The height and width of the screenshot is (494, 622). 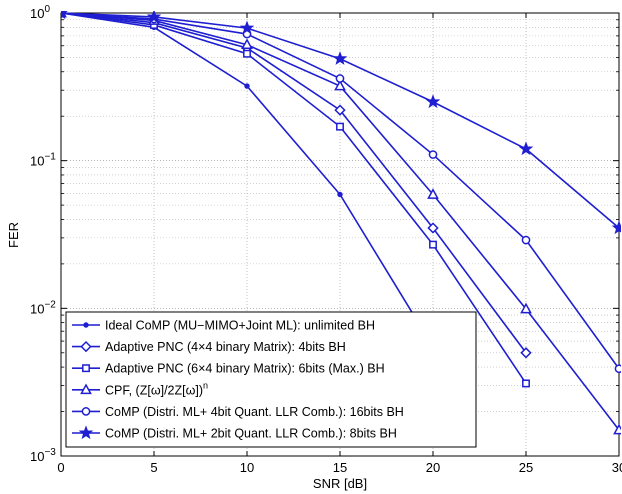 What do you see at coordinates (43, 307) in the screenshot?
I see `y-tick-label: 10⁻²` at bounding box center [43, 307].